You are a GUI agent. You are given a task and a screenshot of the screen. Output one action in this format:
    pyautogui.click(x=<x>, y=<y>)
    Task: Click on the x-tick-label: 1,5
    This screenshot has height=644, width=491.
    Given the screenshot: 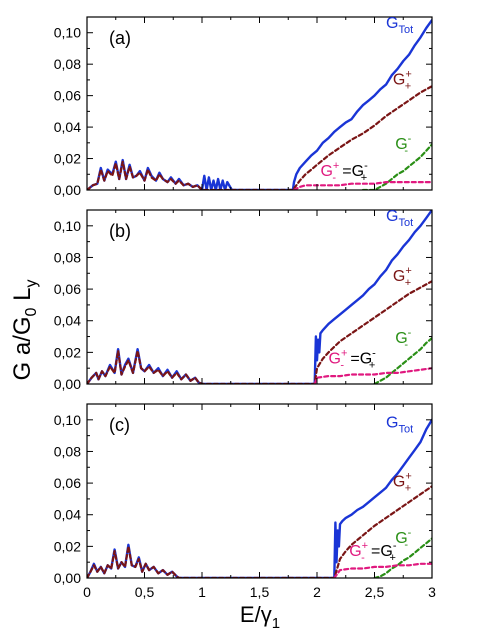 What is the action you would take?
    pyautogui.click(x=260, y=592)
    